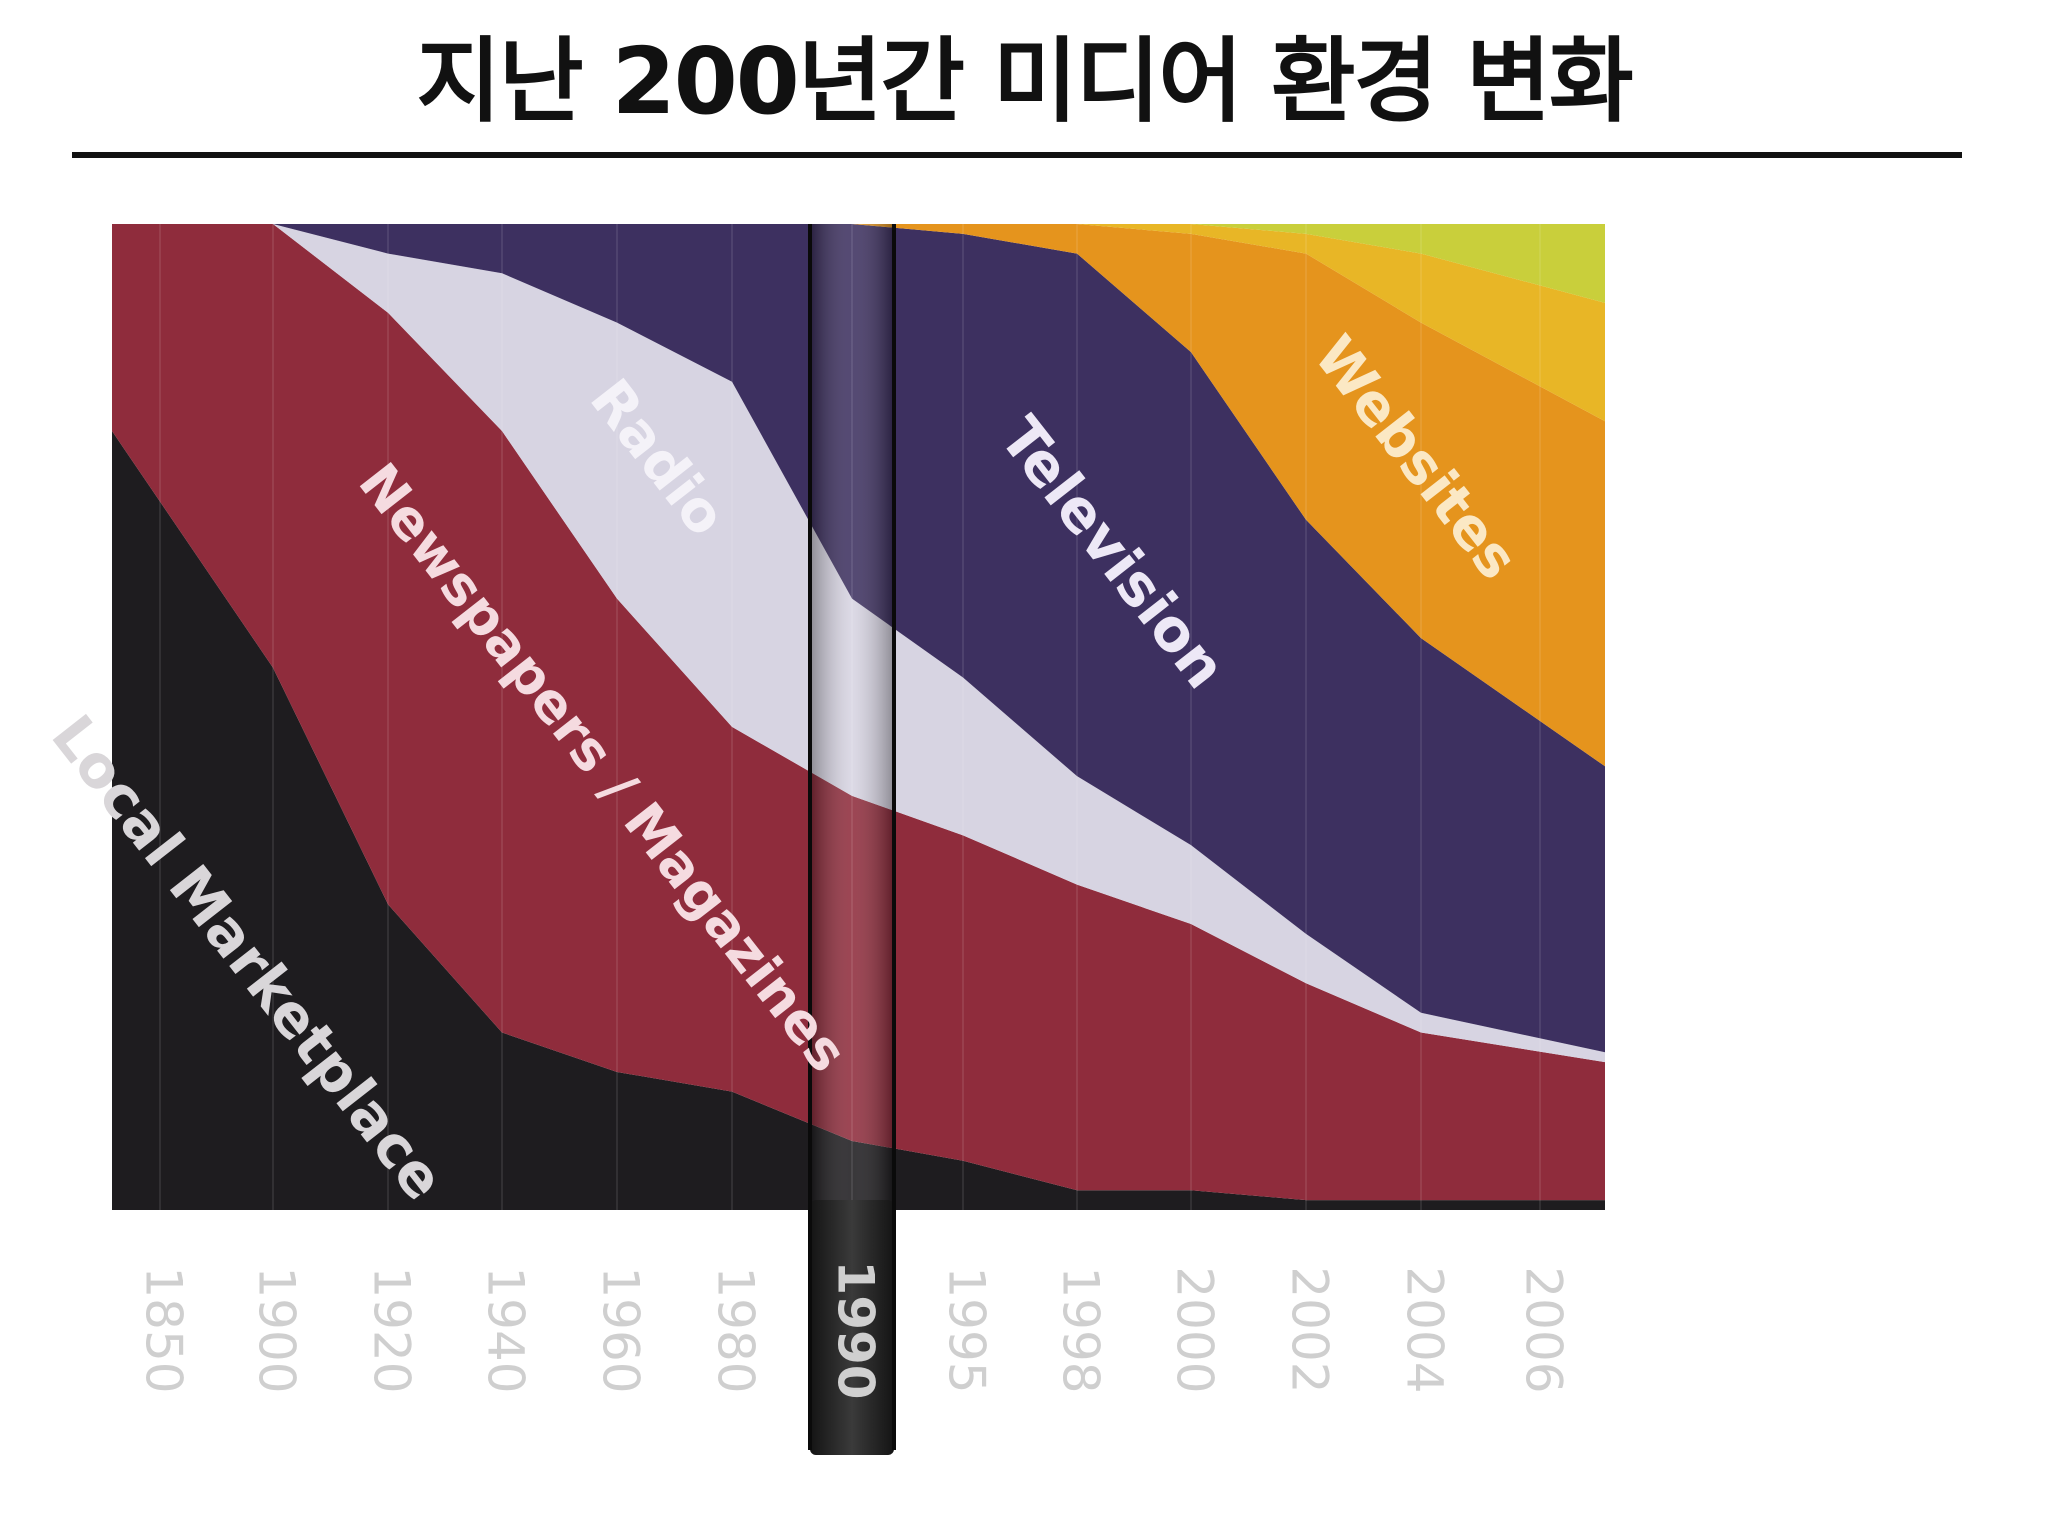 The height and width of the screenshot is (1536, 2048). Describe the element at coordinates (736, 1329) in the screenshot. I see `x-tick-label: 1980` at that location.